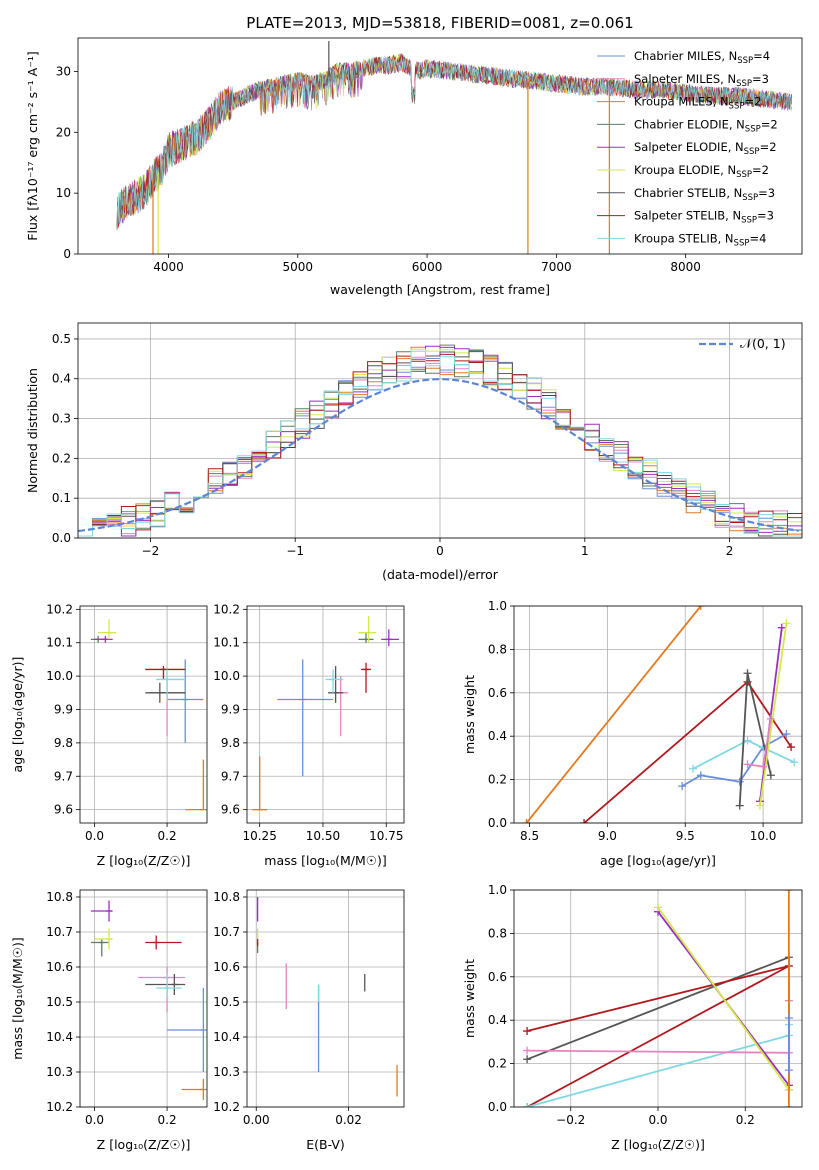 The height and width of the screenshot is (1170, 819). Describe the element at coordinates (295, 551) in the screenshot. I see `x-tick-label: −1` at that location.